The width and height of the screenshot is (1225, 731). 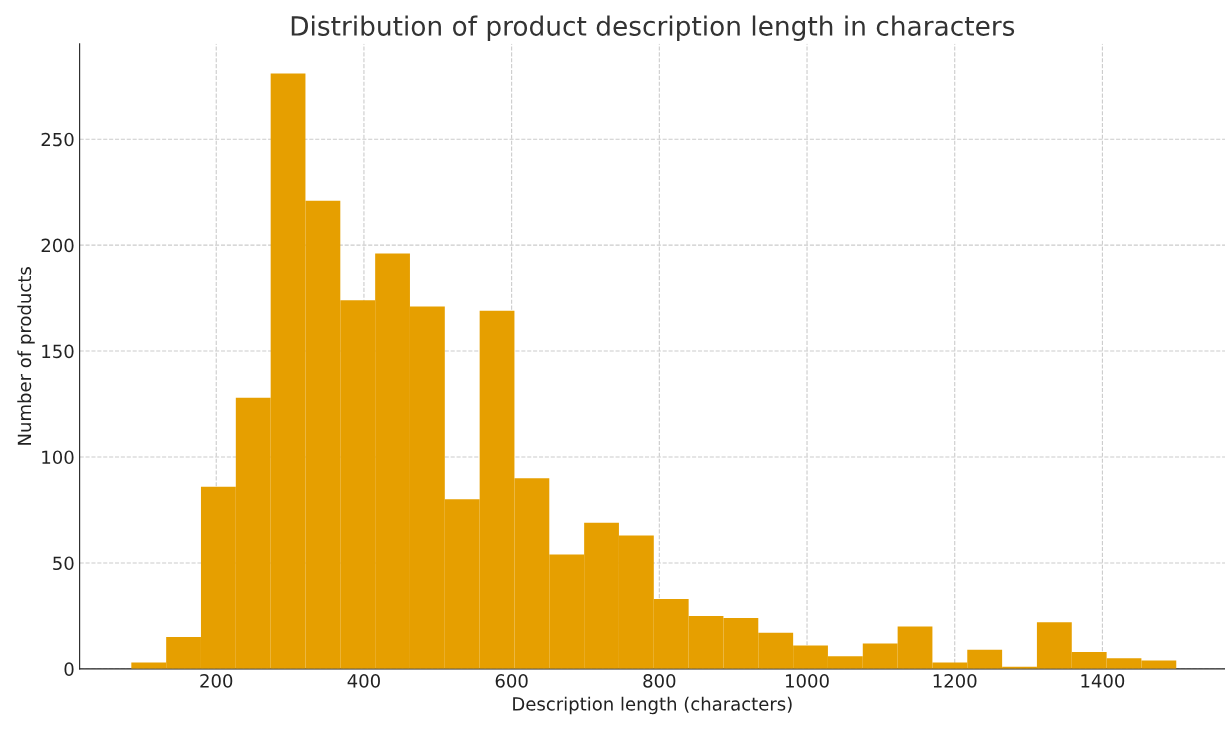 I want to click on y-tick-label: 100, so click(x=58, y=457).